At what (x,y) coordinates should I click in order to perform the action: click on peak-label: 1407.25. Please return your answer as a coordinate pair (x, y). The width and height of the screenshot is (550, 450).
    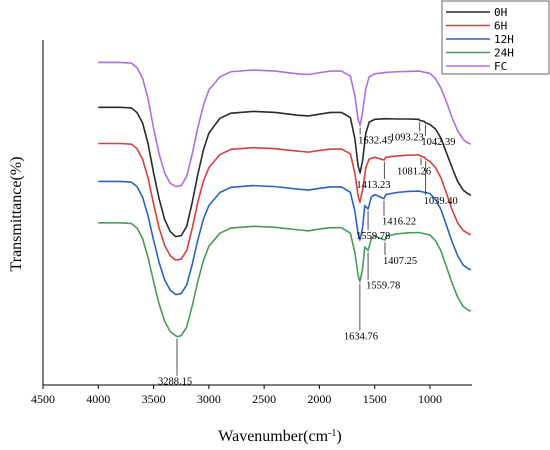
    Looking at the image, I should click on (400, 261).